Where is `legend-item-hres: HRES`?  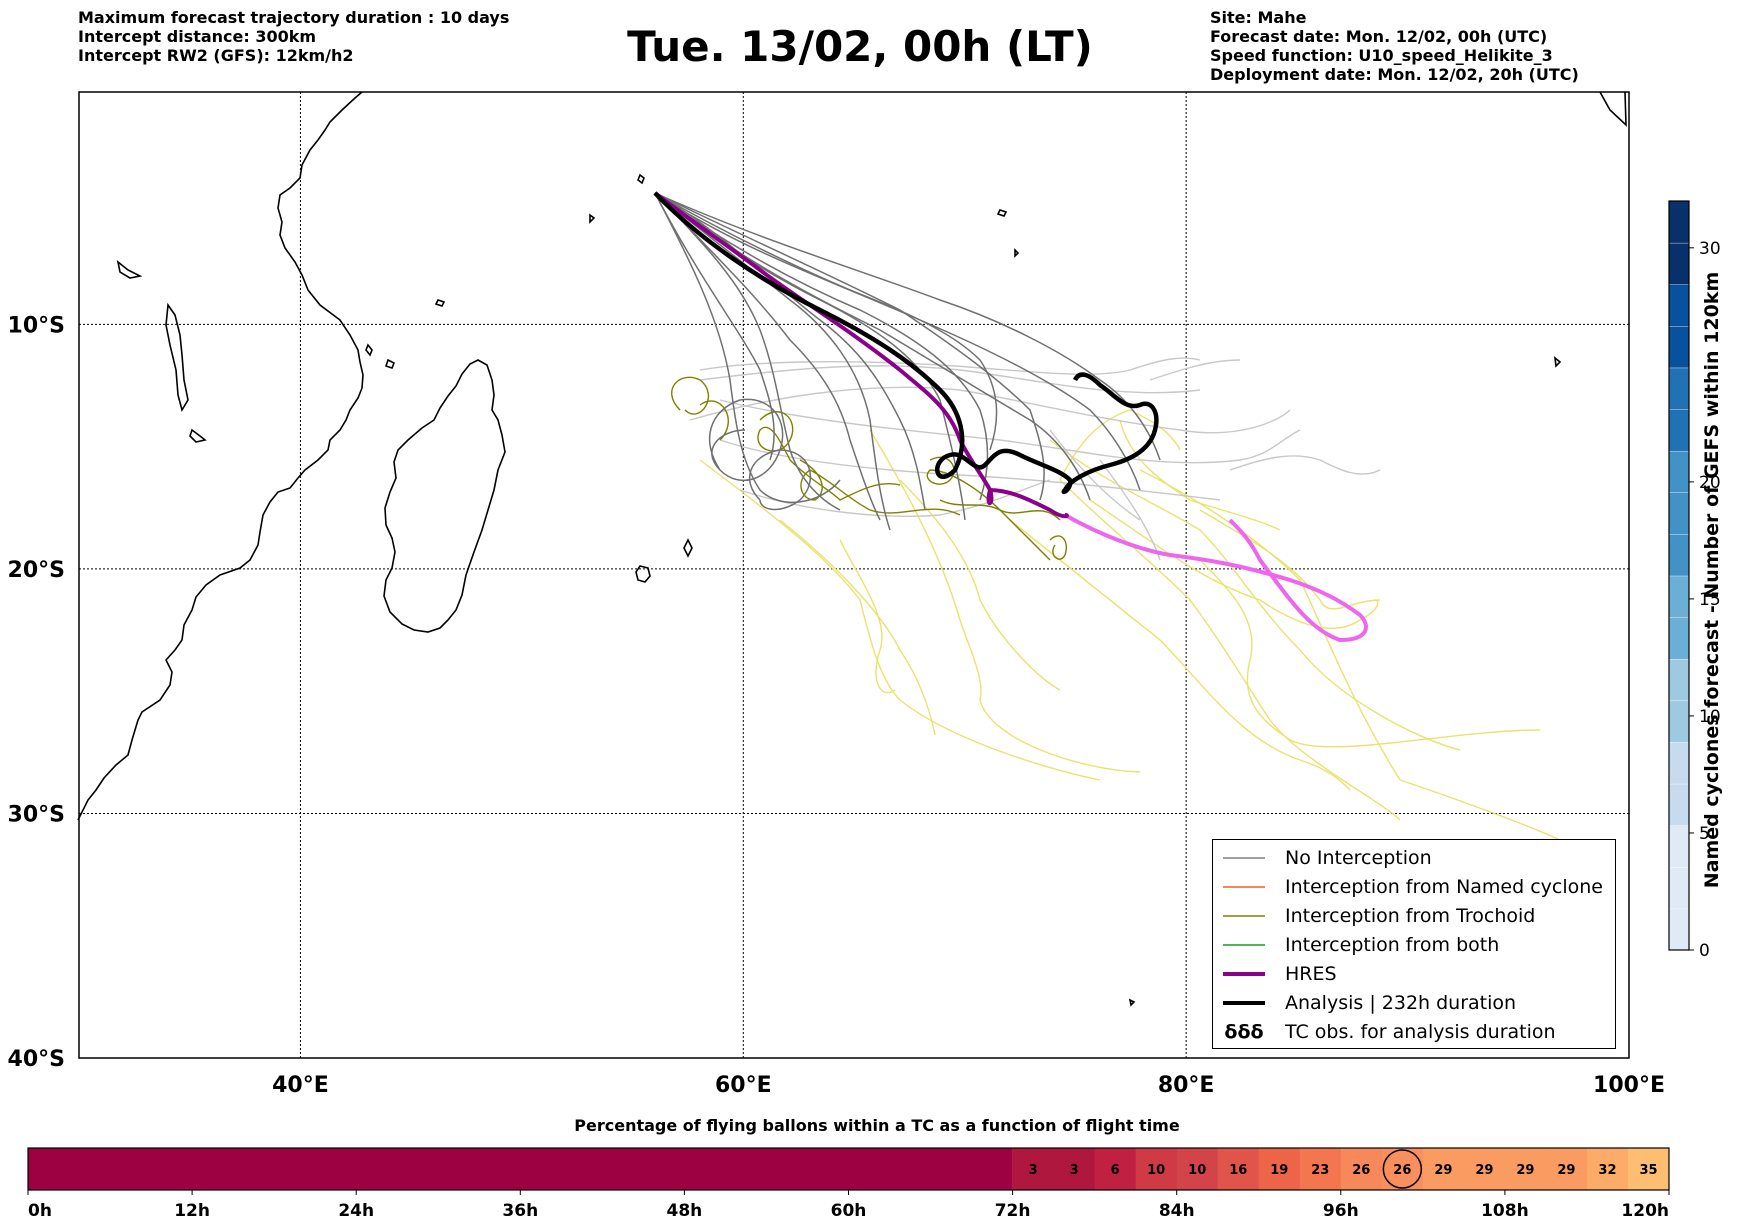
legend-item-hres: HRES is located at coordinates (1280, 974).